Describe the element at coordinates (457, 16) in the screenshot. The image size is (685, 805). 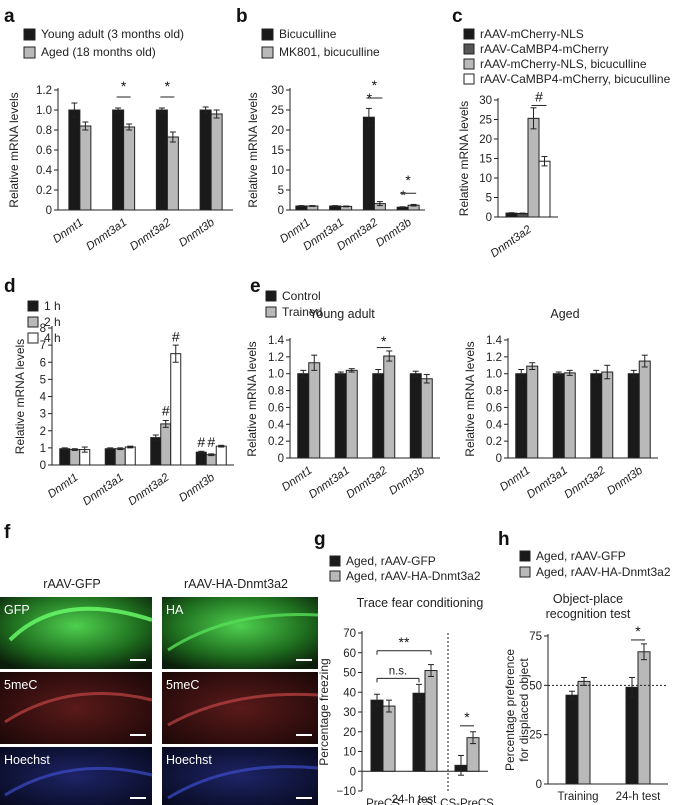
I see `panel-label-c: c` at that location.